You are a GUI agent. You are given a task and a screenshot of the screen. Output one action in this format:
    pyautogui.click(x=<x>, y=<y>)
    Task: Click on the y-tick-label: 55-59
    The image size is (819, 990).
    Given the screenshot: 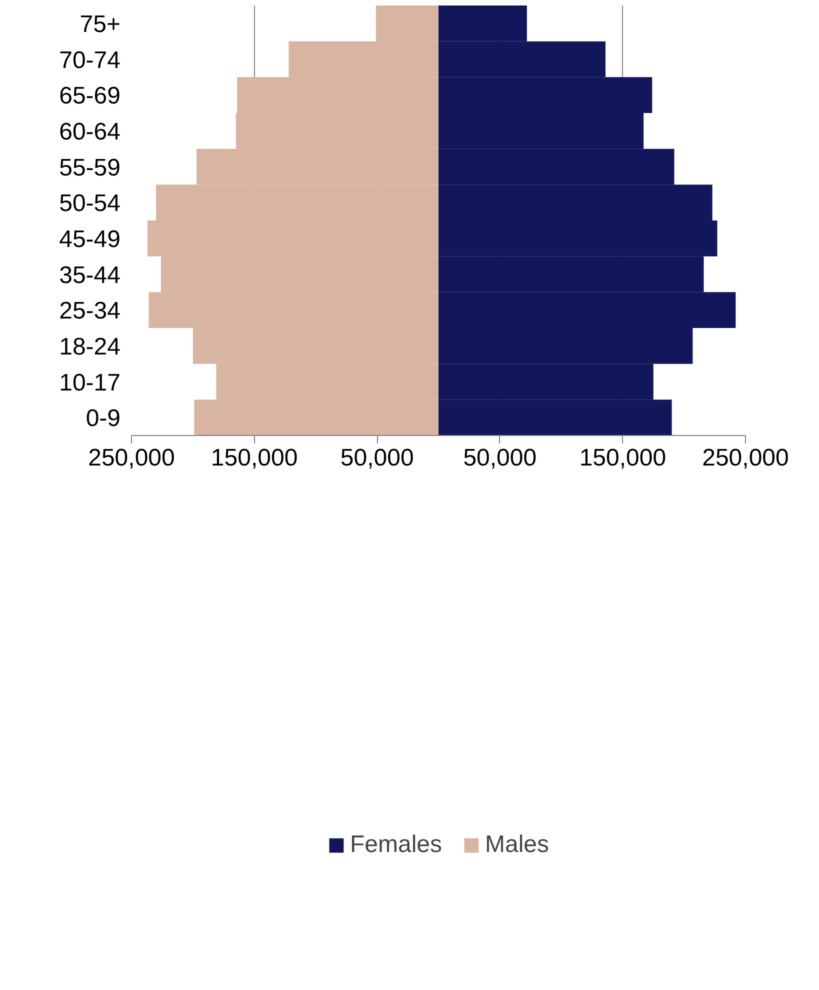 What is the action you would take?
    pyautogui.click(x=90, y=168)
    